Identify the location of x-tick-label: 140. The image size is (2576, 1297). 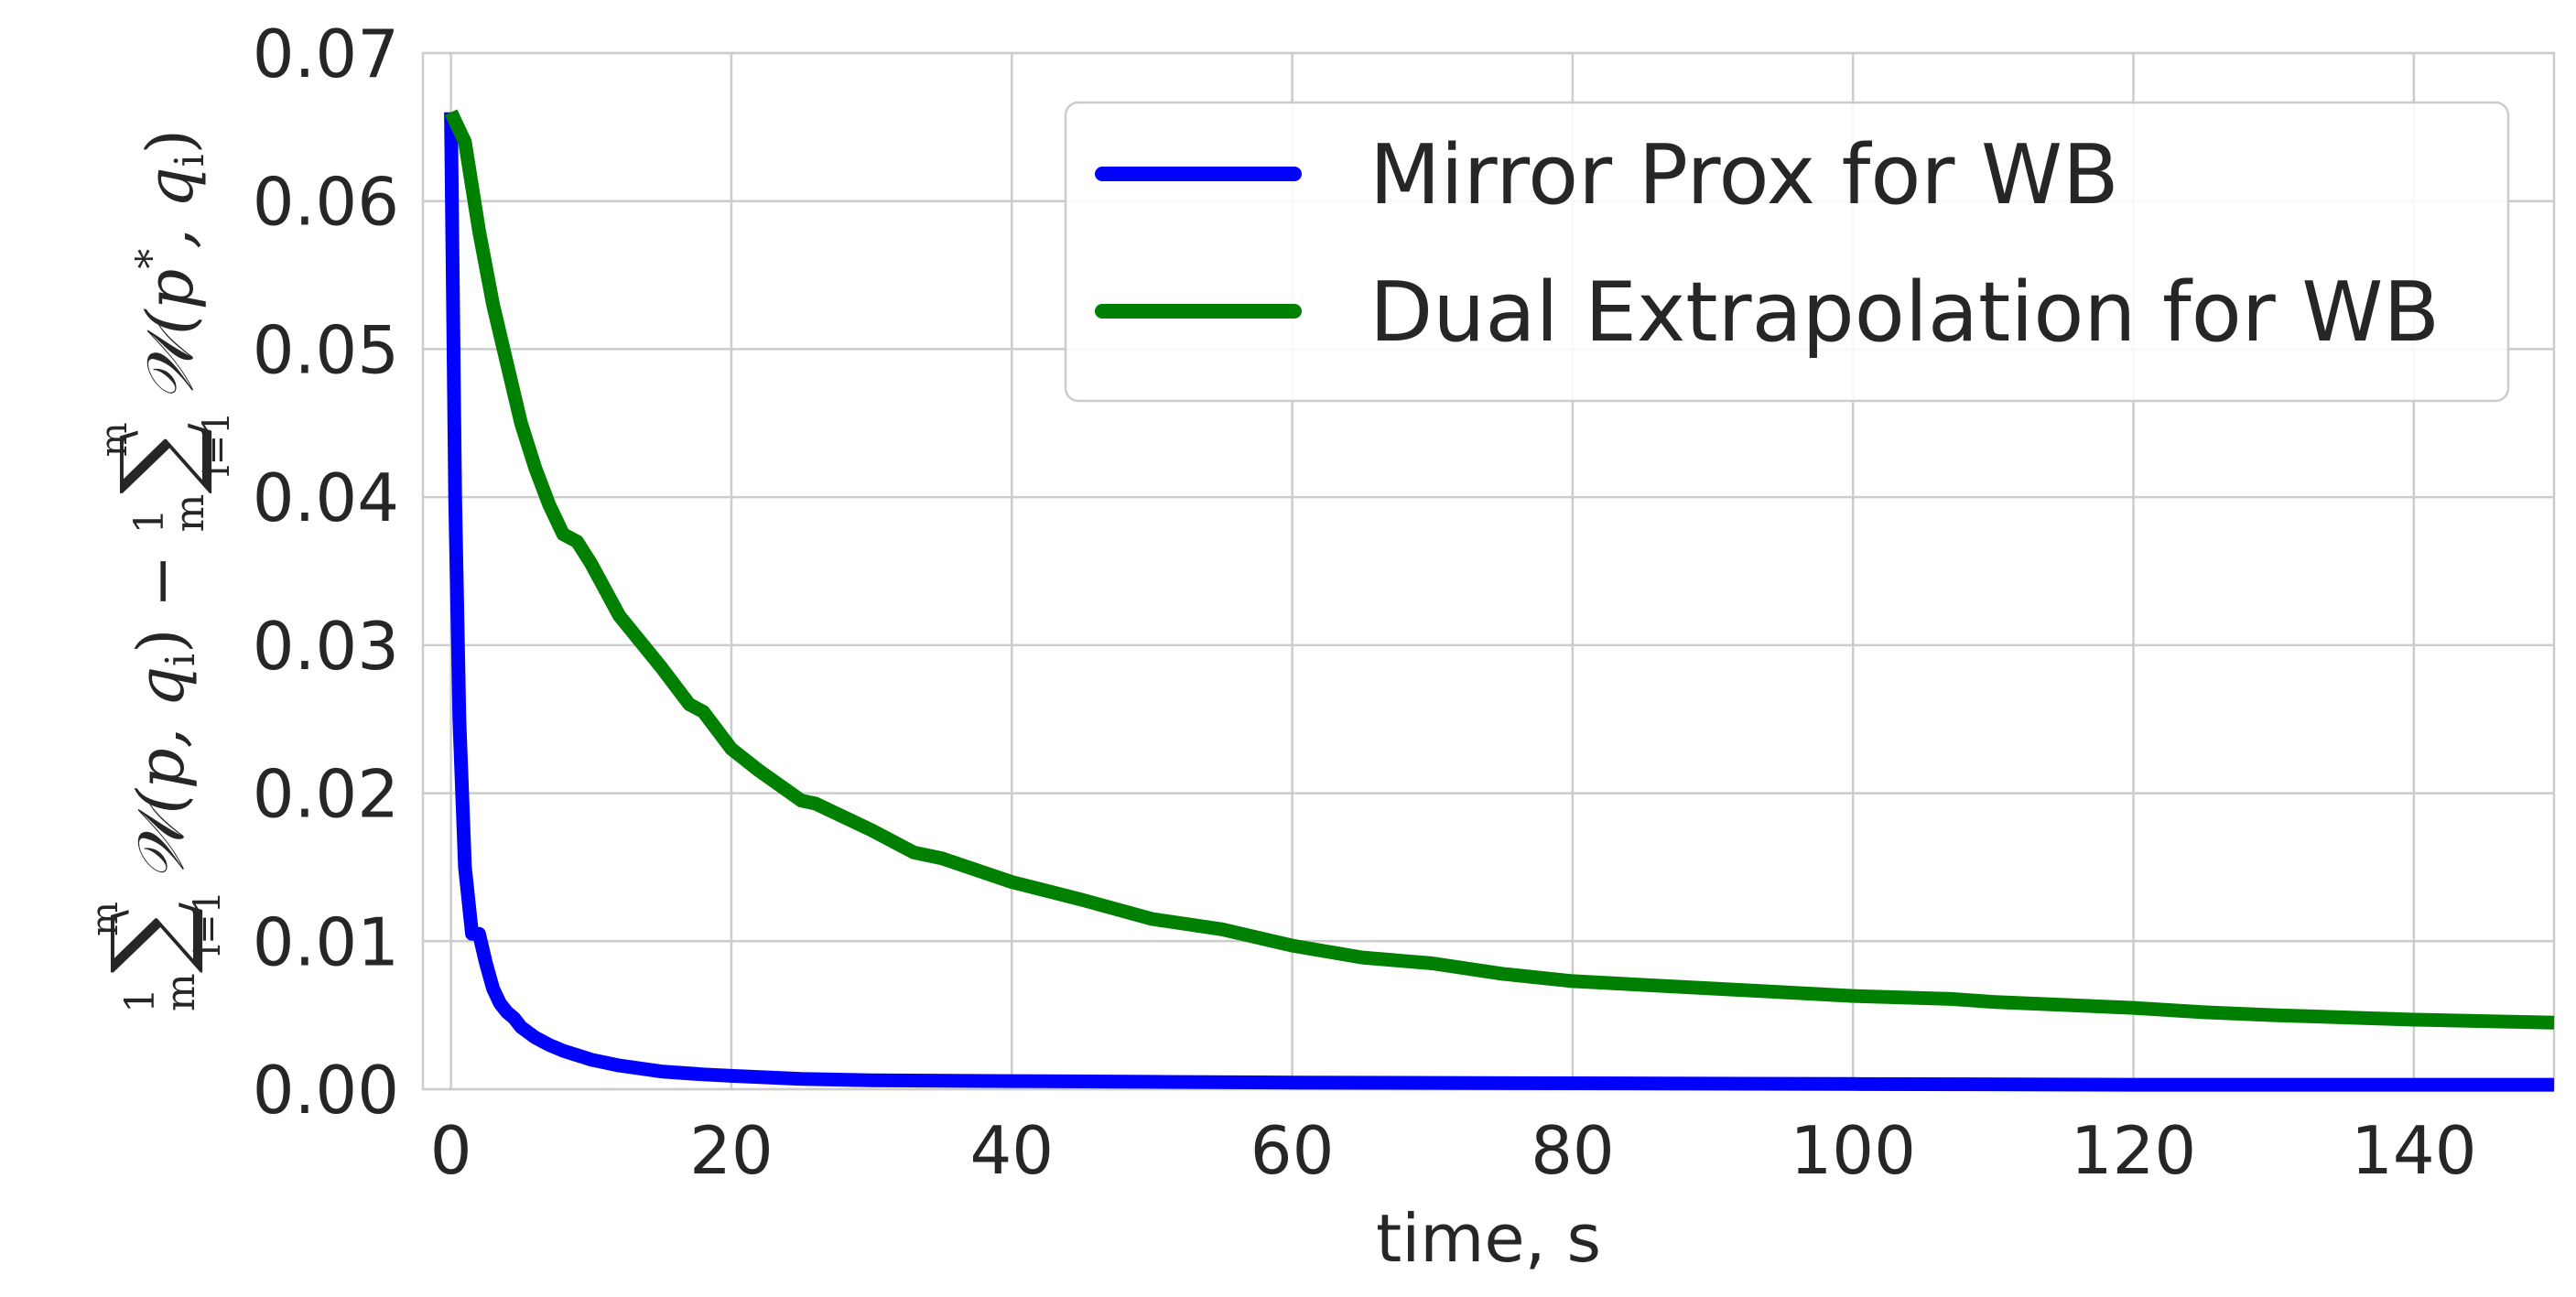
(2414, 1150).